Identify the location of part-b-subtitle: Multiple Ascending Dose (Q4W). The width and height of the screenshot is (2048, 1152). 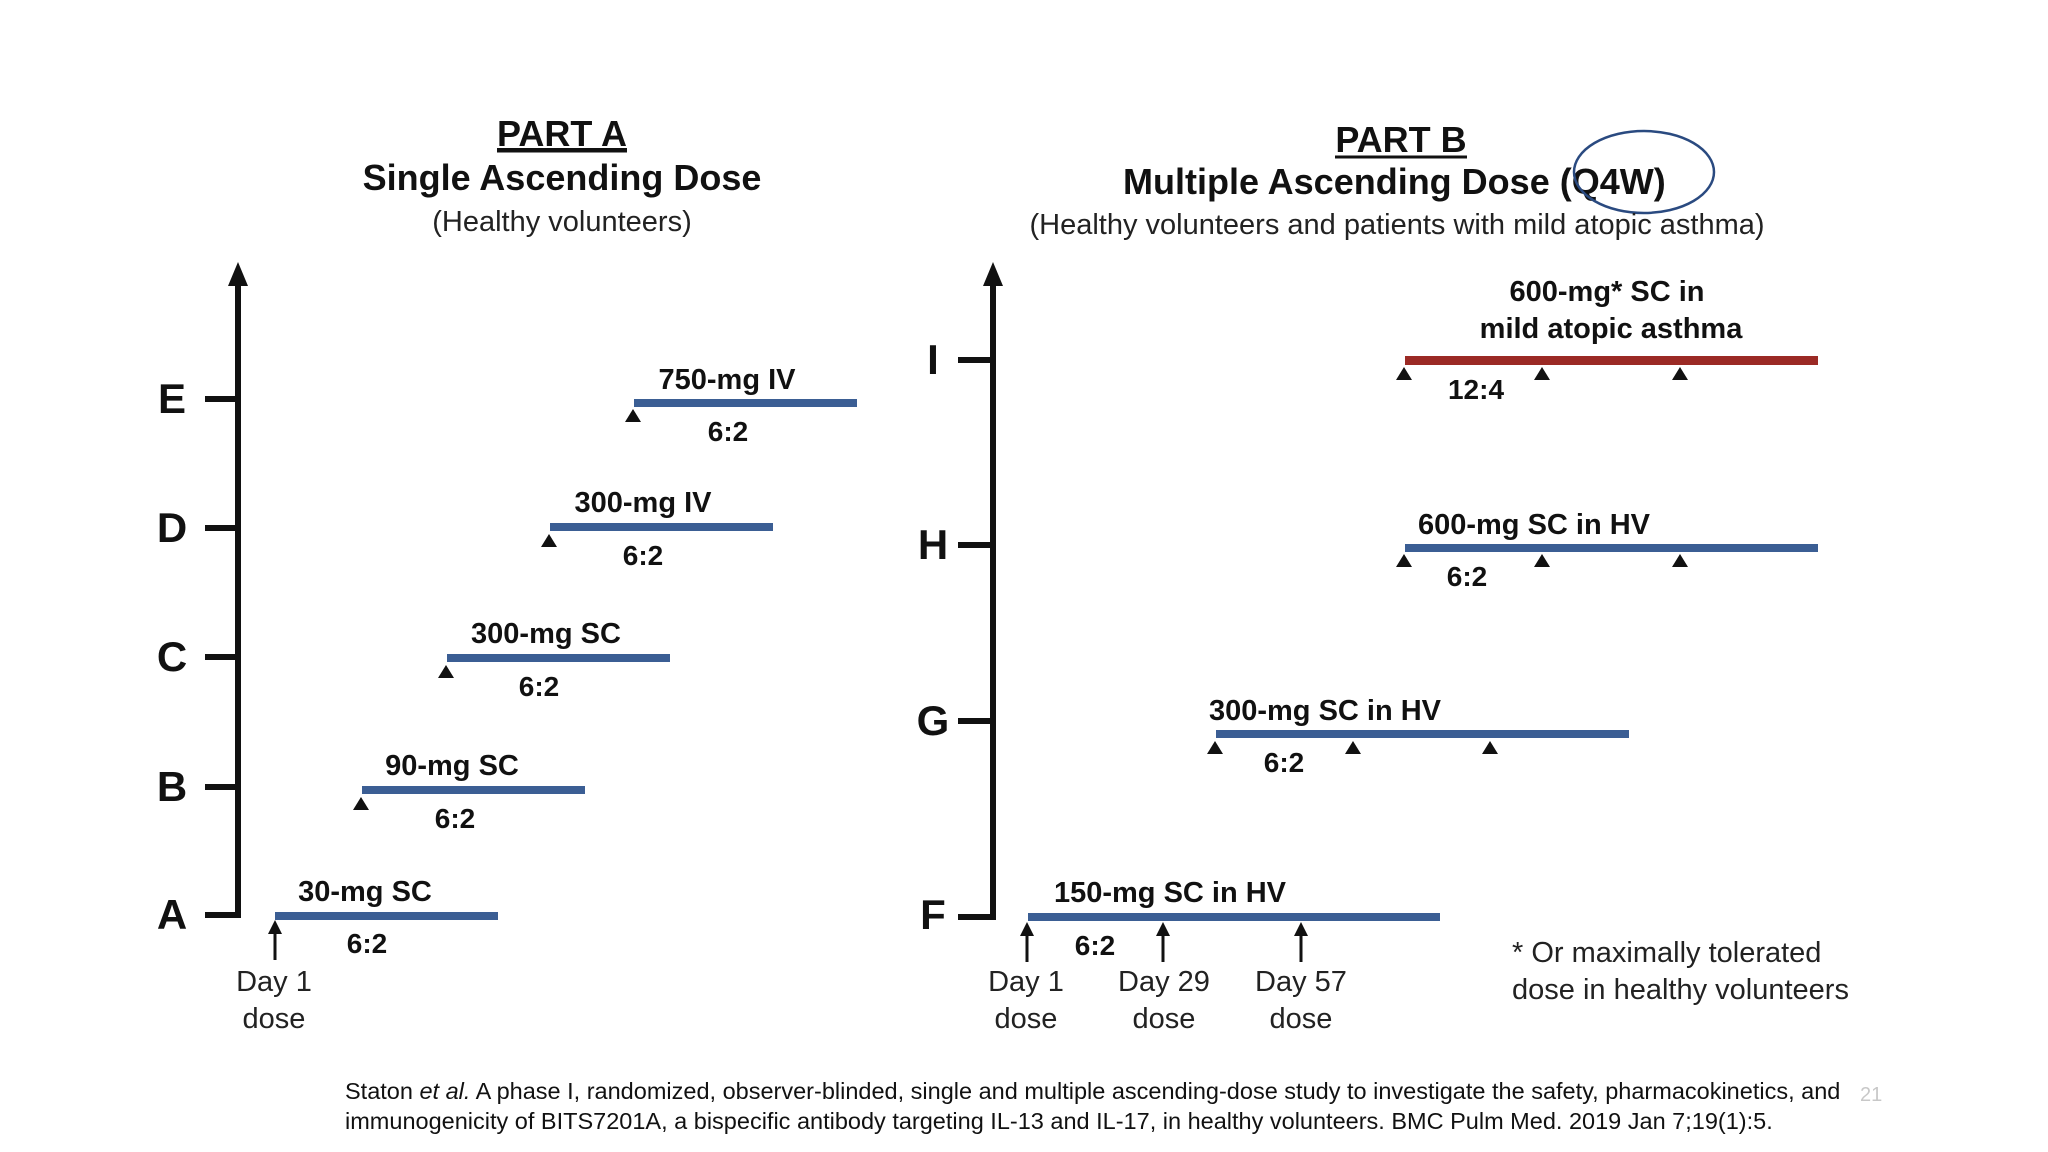
(1394, 181).